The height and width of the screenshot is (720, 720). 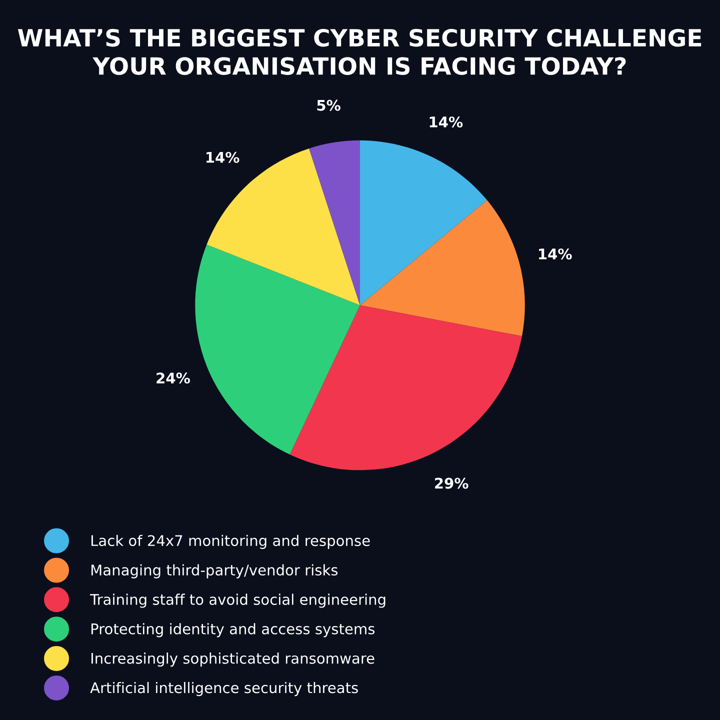 I want to click on data-label: 24%, so click(x=173, y=378).